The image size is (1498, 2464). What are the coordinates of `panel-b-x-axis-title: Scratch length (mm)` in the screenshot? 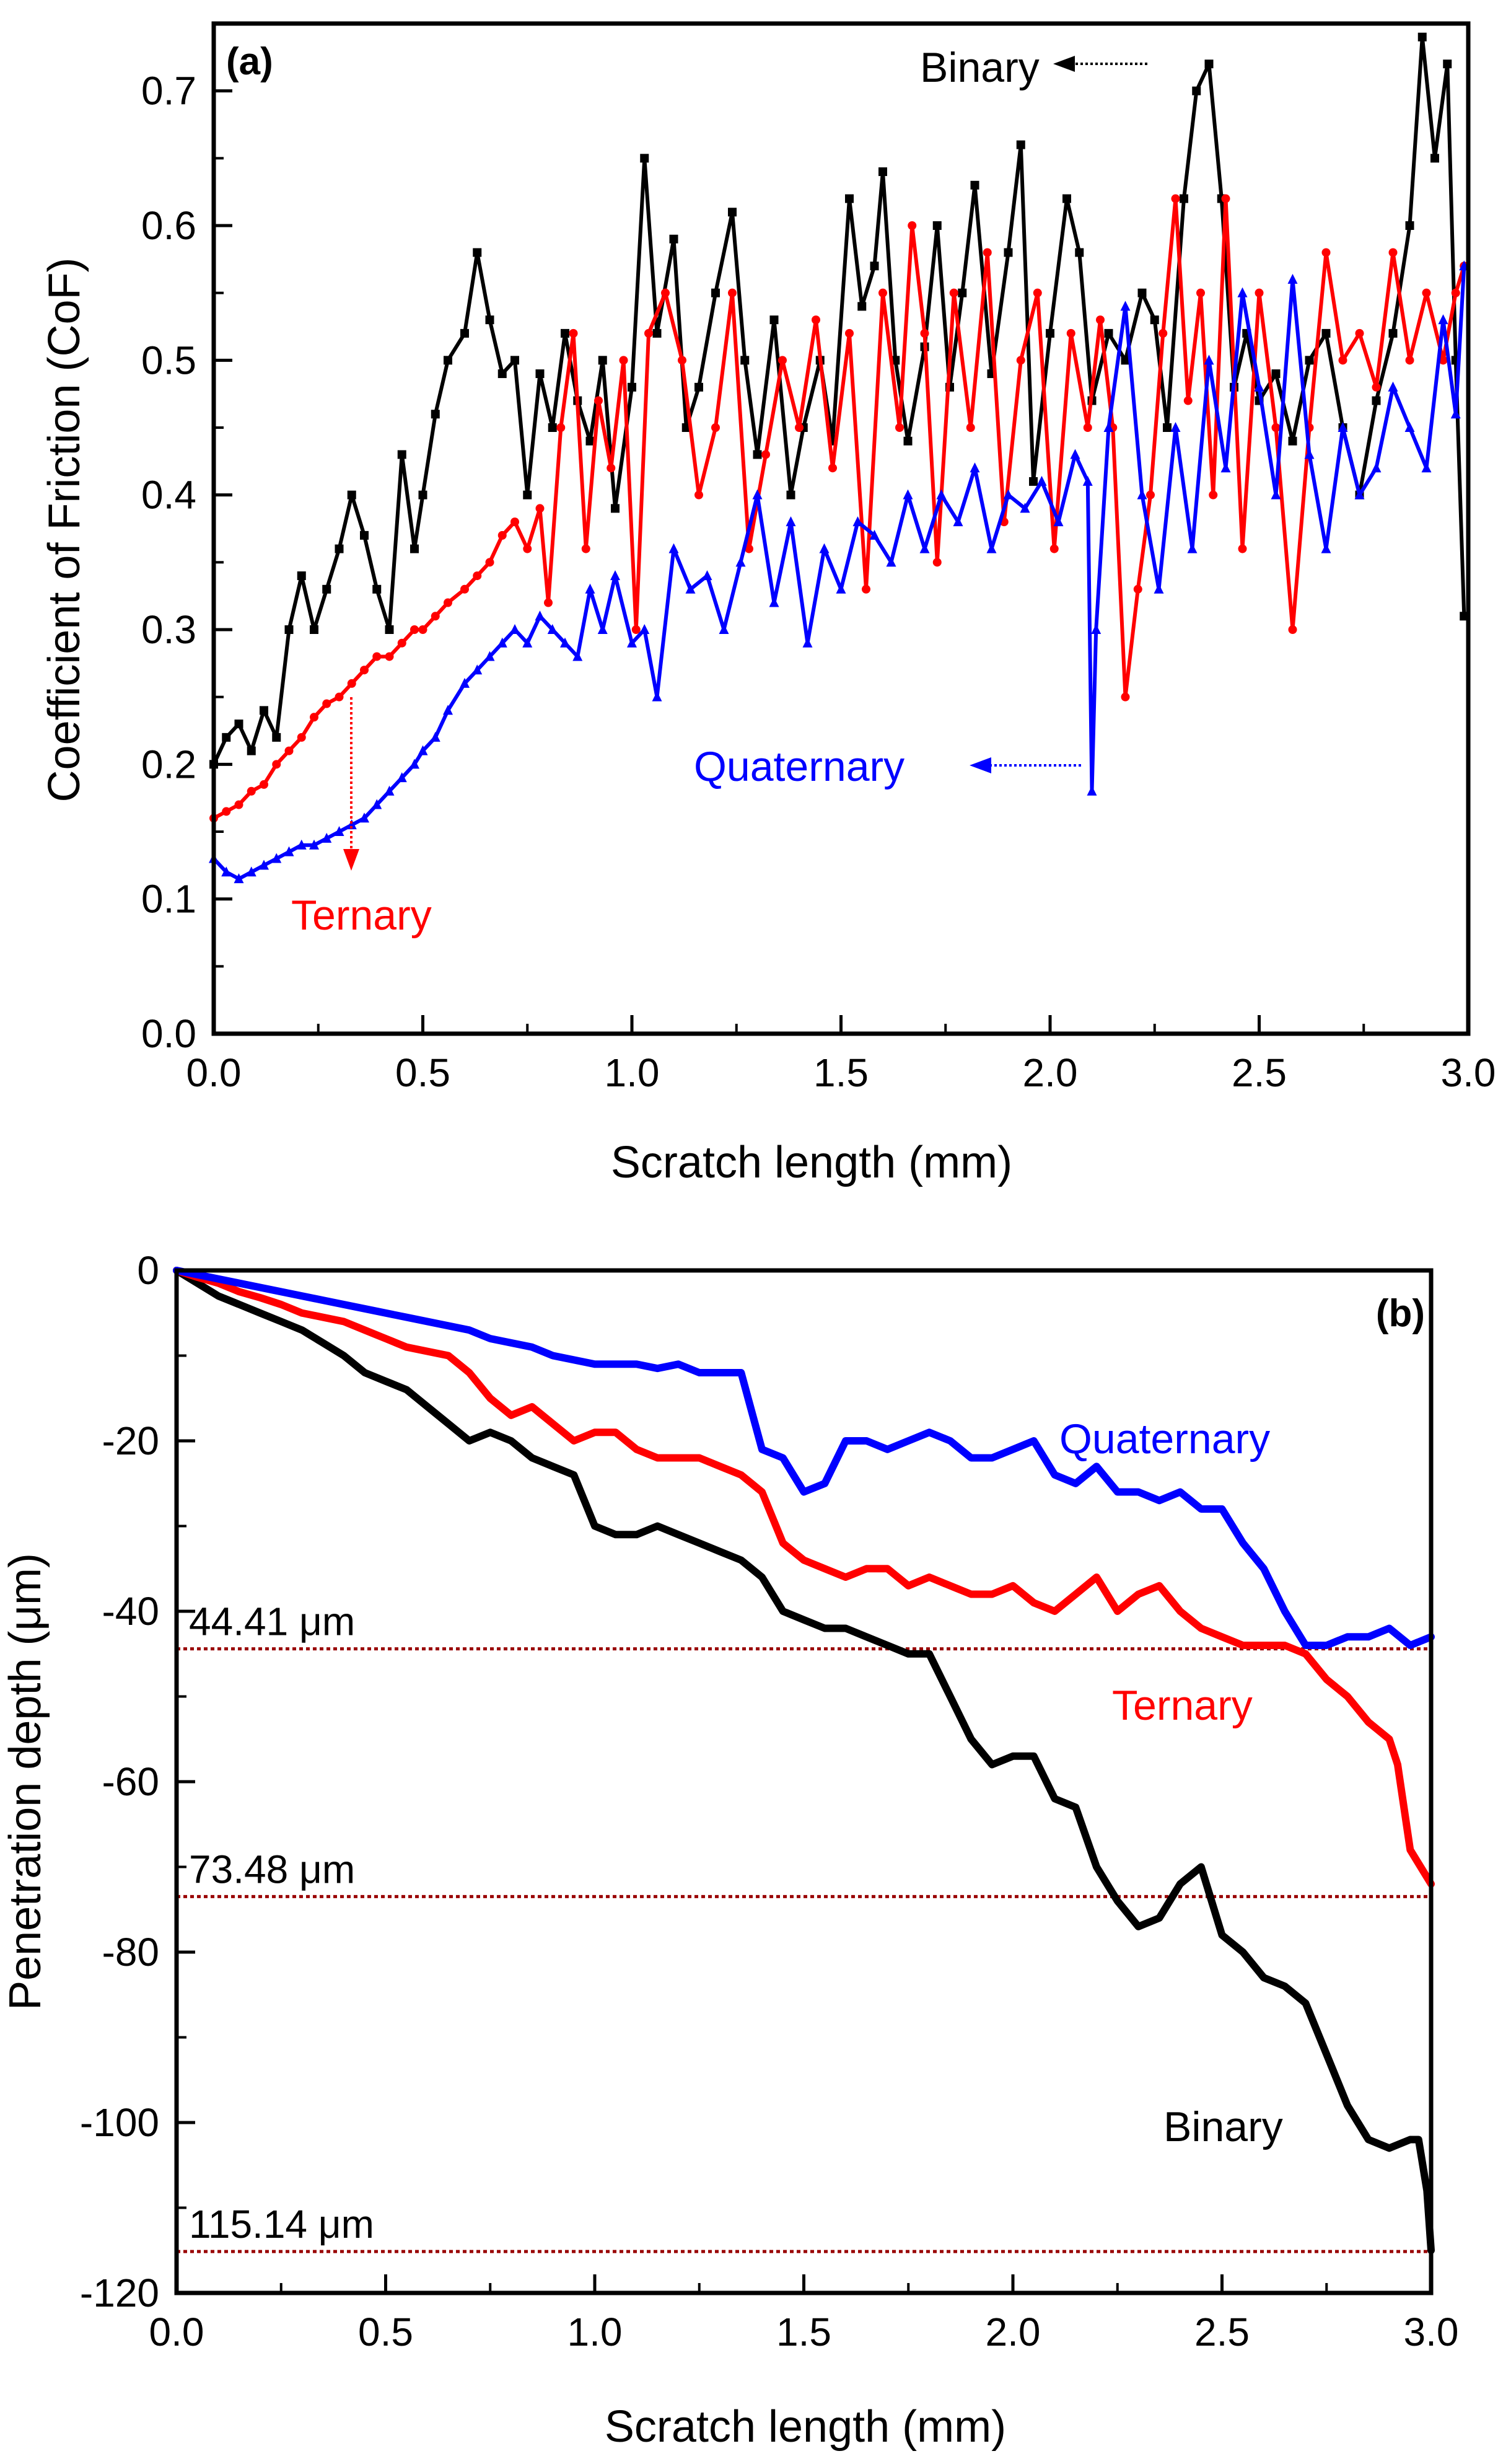 It's located at (805, 2427).